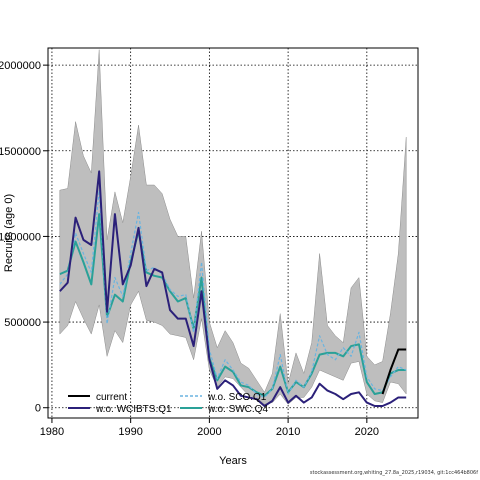 This screenshot has height=480, width=480. Describe the element at coordinates (20, 237) in the screenshot. I see `y-tick-label: 1000000` at that location.